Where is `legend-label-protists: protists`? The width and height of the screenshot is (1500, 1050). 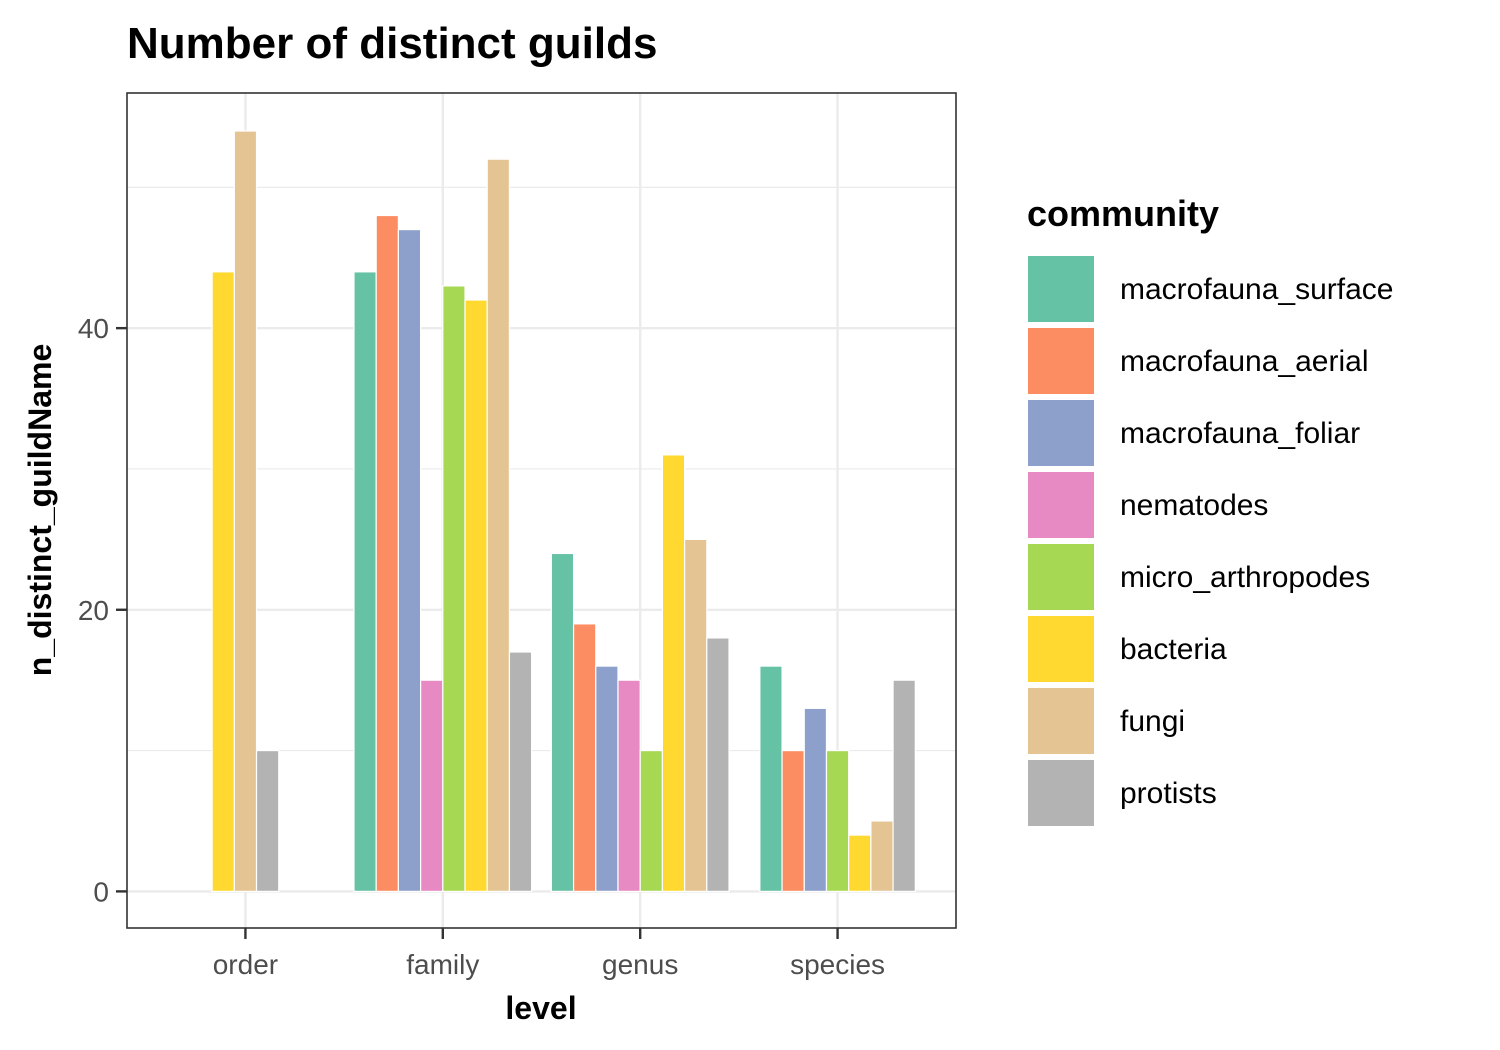 legend-label-protists: protists is located at coordinates (1168, 793).